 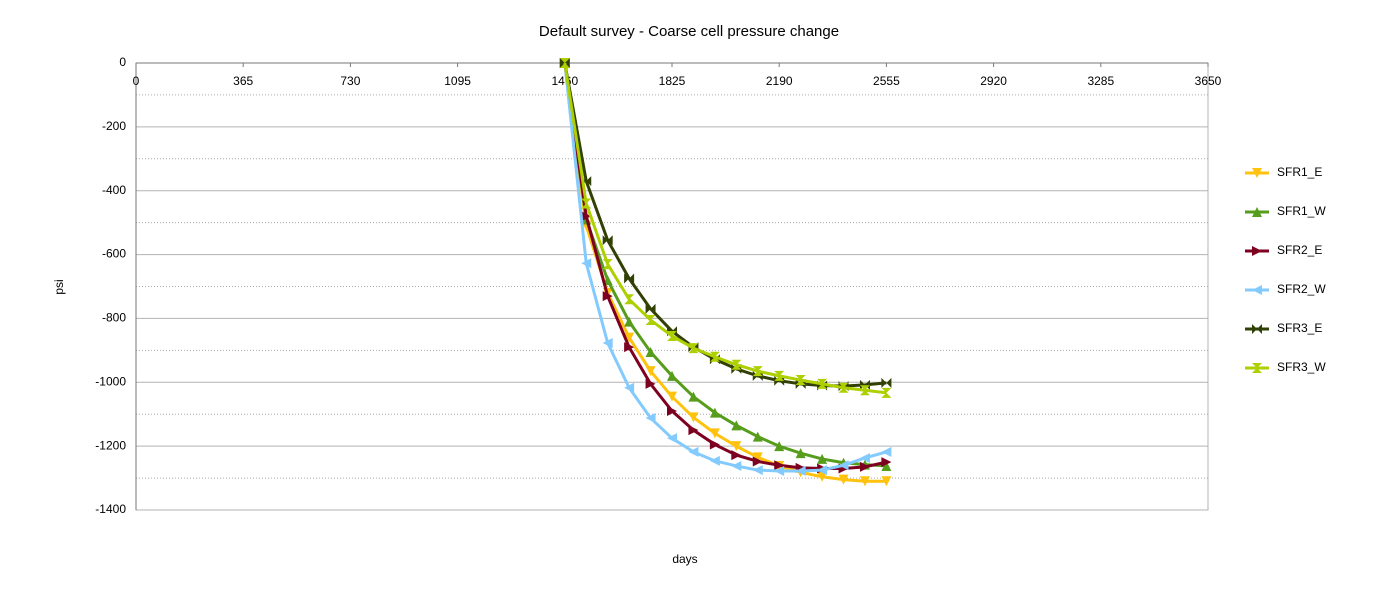 What do you see at coordinates (1301, 289) in the screenshot?
I see `legend-label: SFR2_W` at bounding box center [1301, 289].